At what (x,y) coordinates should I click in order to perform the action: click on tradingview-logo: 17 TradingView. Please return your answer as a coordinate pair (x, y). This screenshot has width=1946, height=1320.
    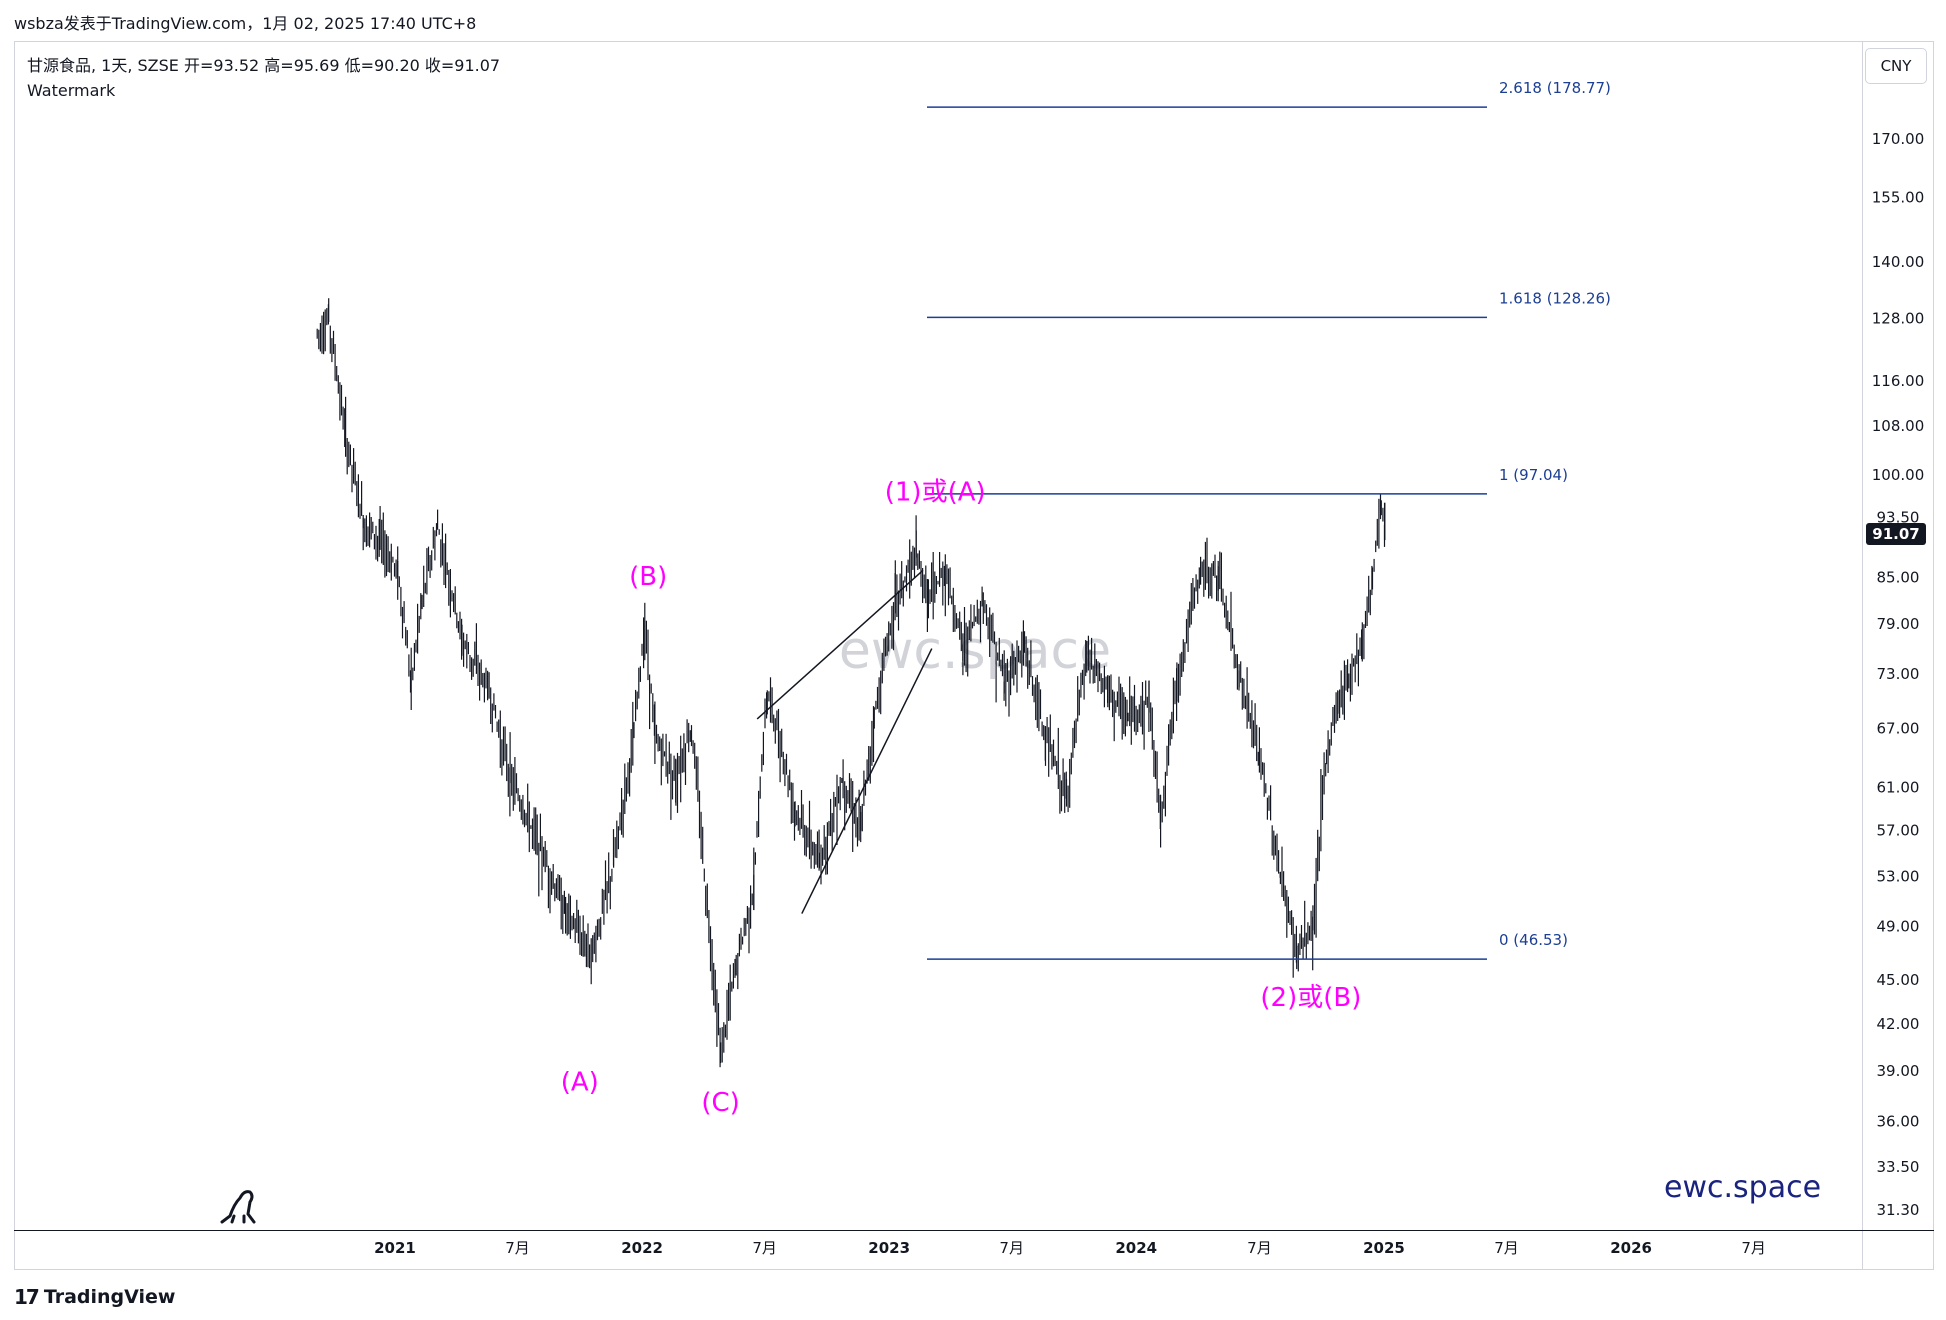
    Looking at the image, I should click on (94, 1297).